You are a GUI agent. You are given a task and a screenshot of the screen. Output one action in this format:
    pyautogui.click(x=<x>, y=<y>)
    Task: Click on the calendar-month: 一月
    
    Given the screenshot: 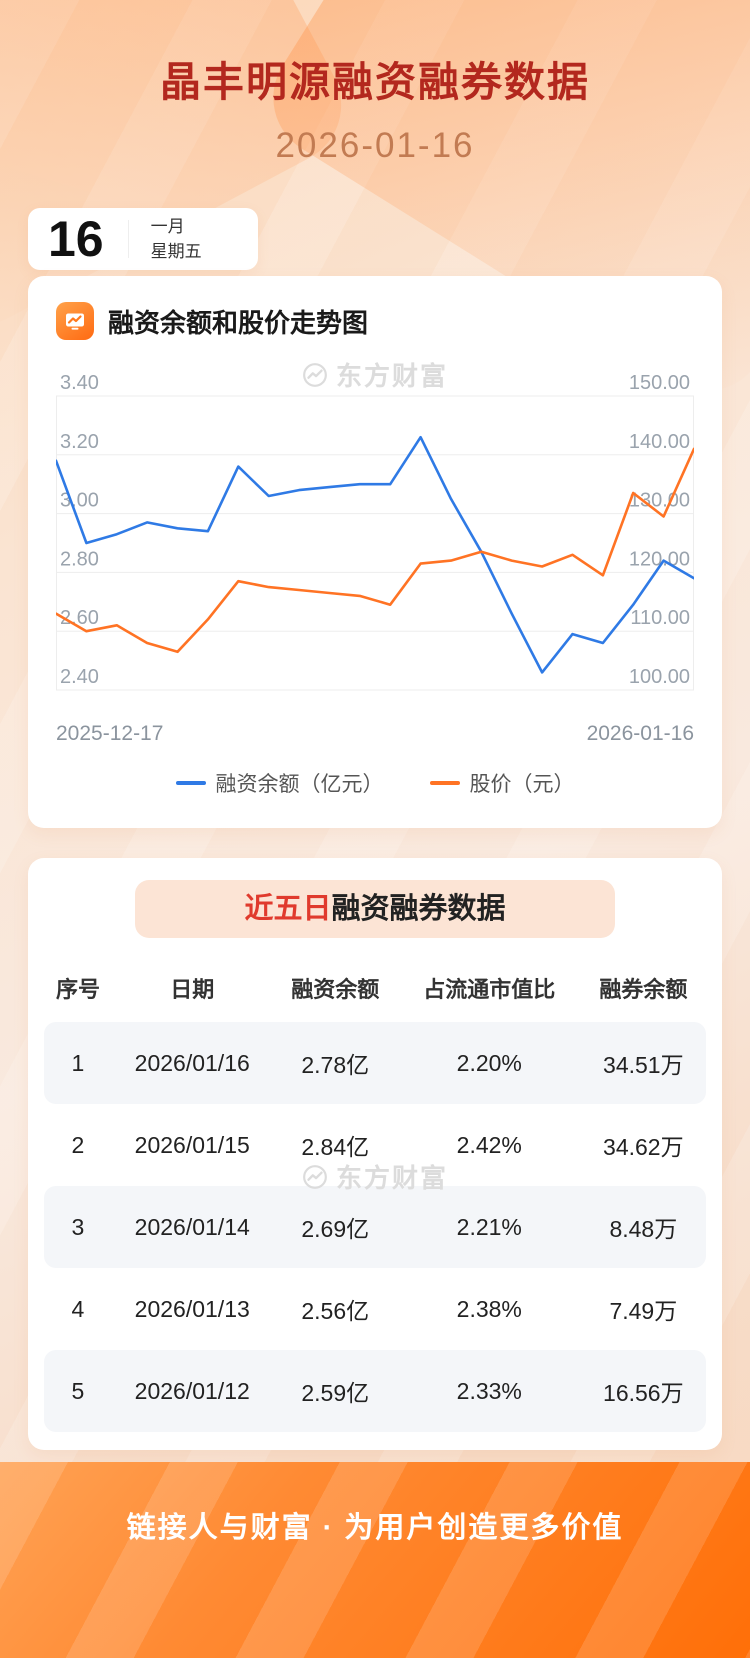 What is the action you would take?
    pyautogui.click(x=167, y=226)
    